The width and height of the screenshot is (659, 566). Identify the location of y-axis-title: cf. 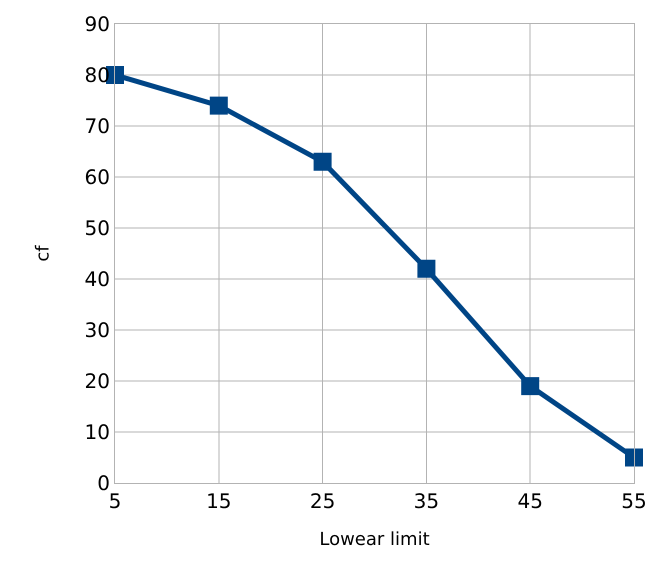
(43, 253).